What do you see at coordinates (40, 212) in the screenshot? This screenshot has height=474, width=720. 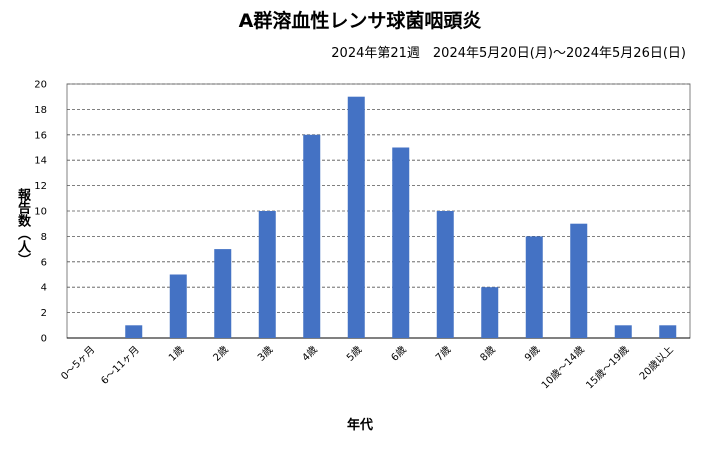 I see `y-tick-label: 10` at bounding box center [40, 212].